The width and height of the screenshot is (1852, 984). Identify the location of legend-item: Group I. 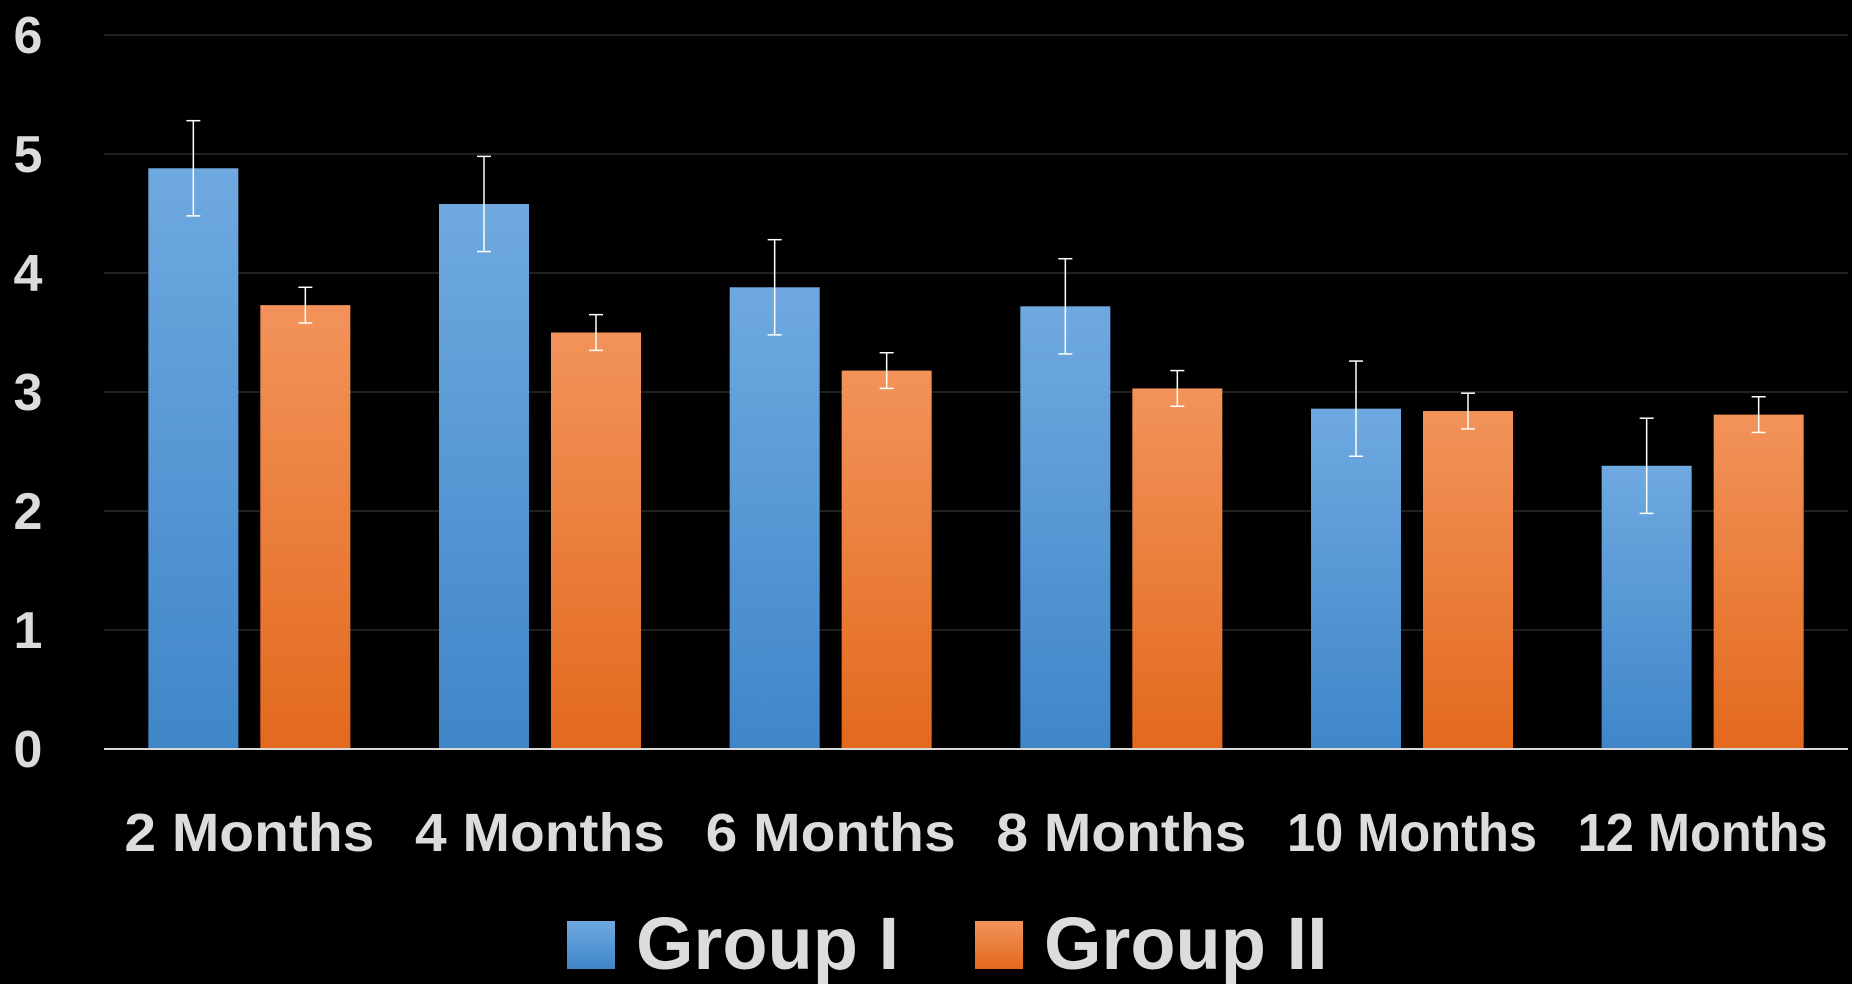
(733, 943).